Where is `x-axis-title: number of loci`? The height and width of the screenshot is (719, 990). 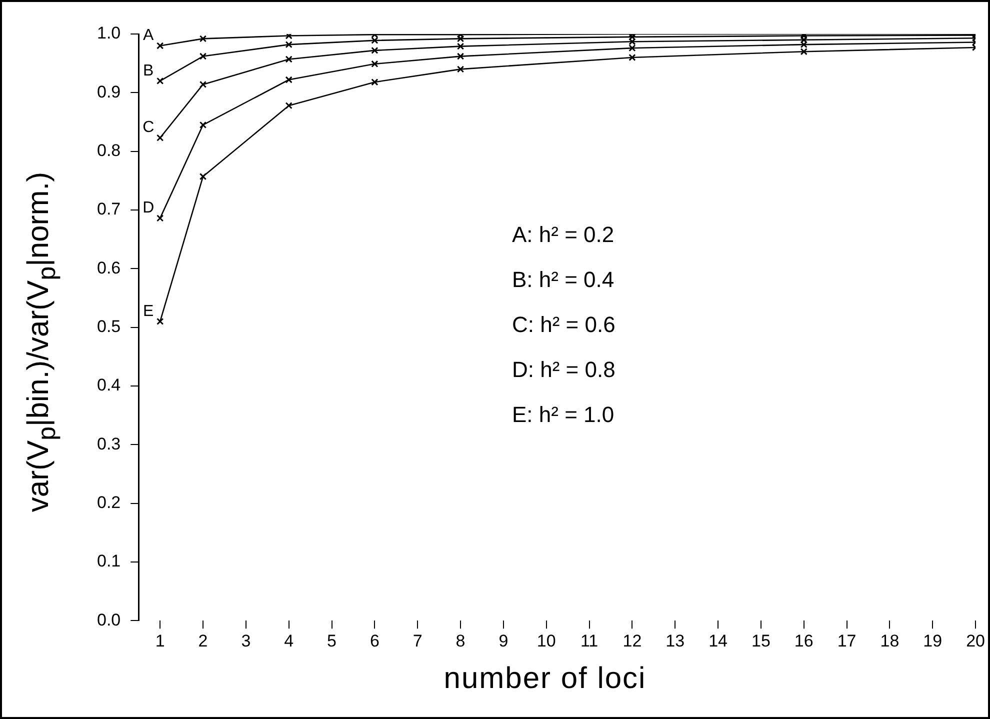 x-axis-title: number of loci is located at coordinates (545, 679).